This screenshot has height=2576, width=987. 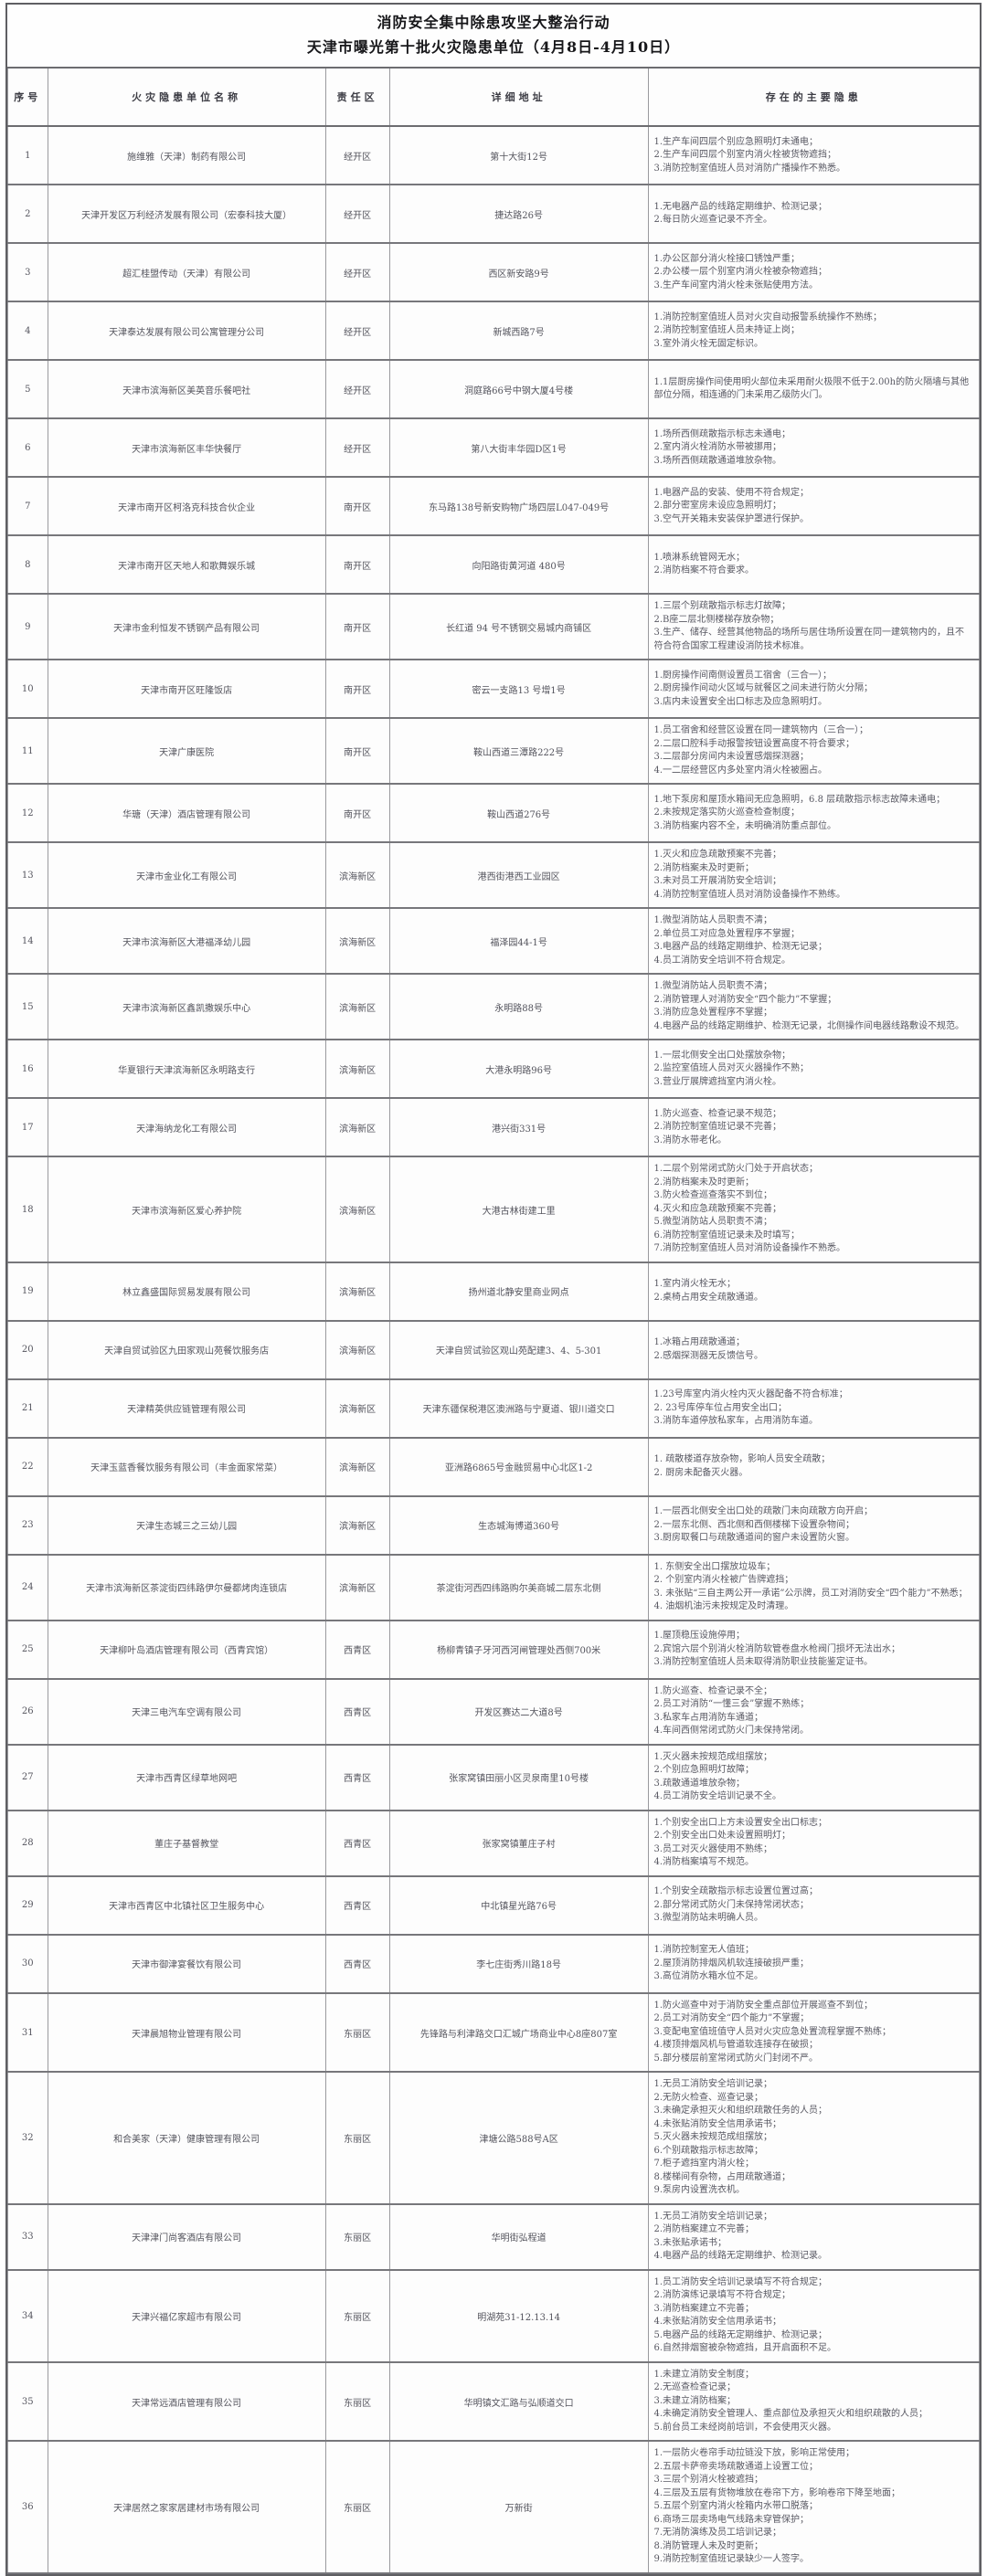 I want to click on address: 明湖苑31-12.13.14, so click(x=518, y=2315).